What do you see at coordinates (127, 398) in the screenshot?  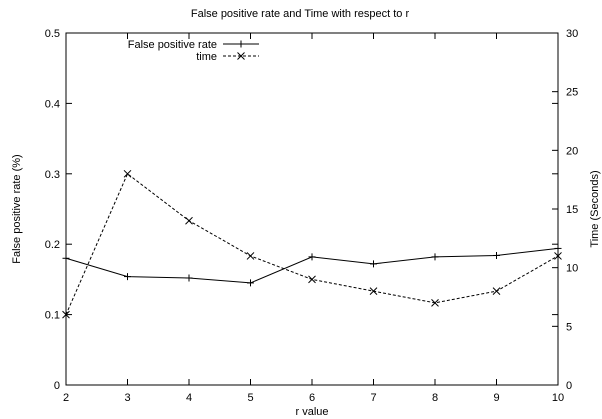 I see `x-tick-label: 3` at bounding box center [127, 398].